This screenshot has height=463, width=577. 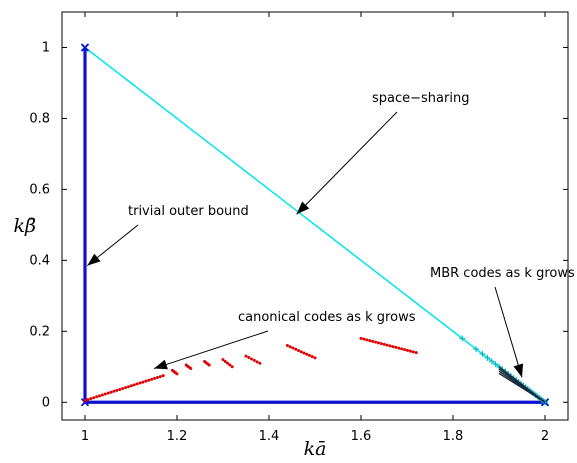 What do you see at coordinates (39, 331) in the screenshot?
I see `y-tick-label: 0.2` at bounding box center [39, 331].